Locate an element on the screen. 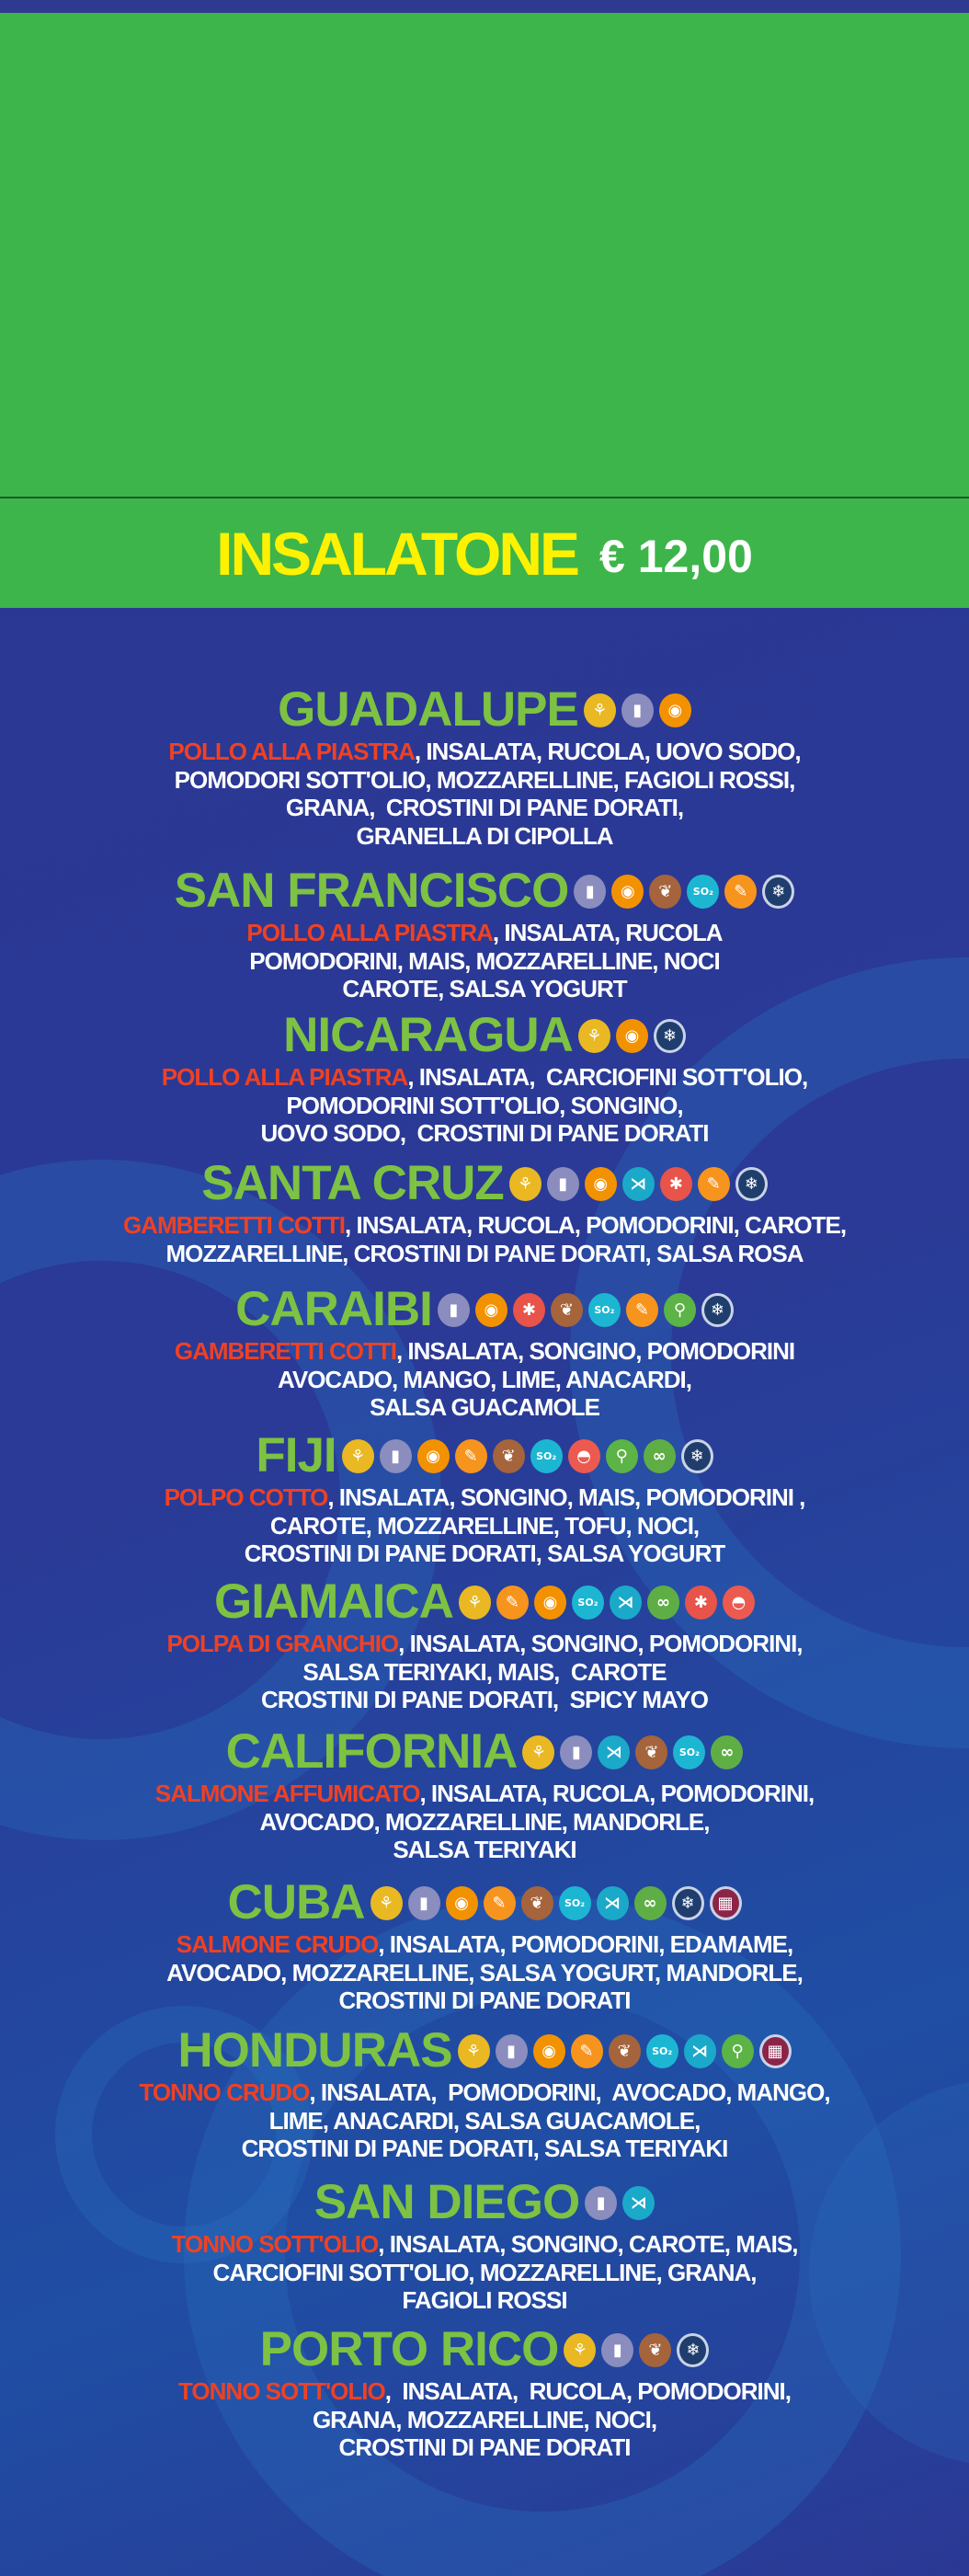  description-line: LIME, ANACARDI, SALSA GUACAMOLE, is located at coordinates (484, 2121).